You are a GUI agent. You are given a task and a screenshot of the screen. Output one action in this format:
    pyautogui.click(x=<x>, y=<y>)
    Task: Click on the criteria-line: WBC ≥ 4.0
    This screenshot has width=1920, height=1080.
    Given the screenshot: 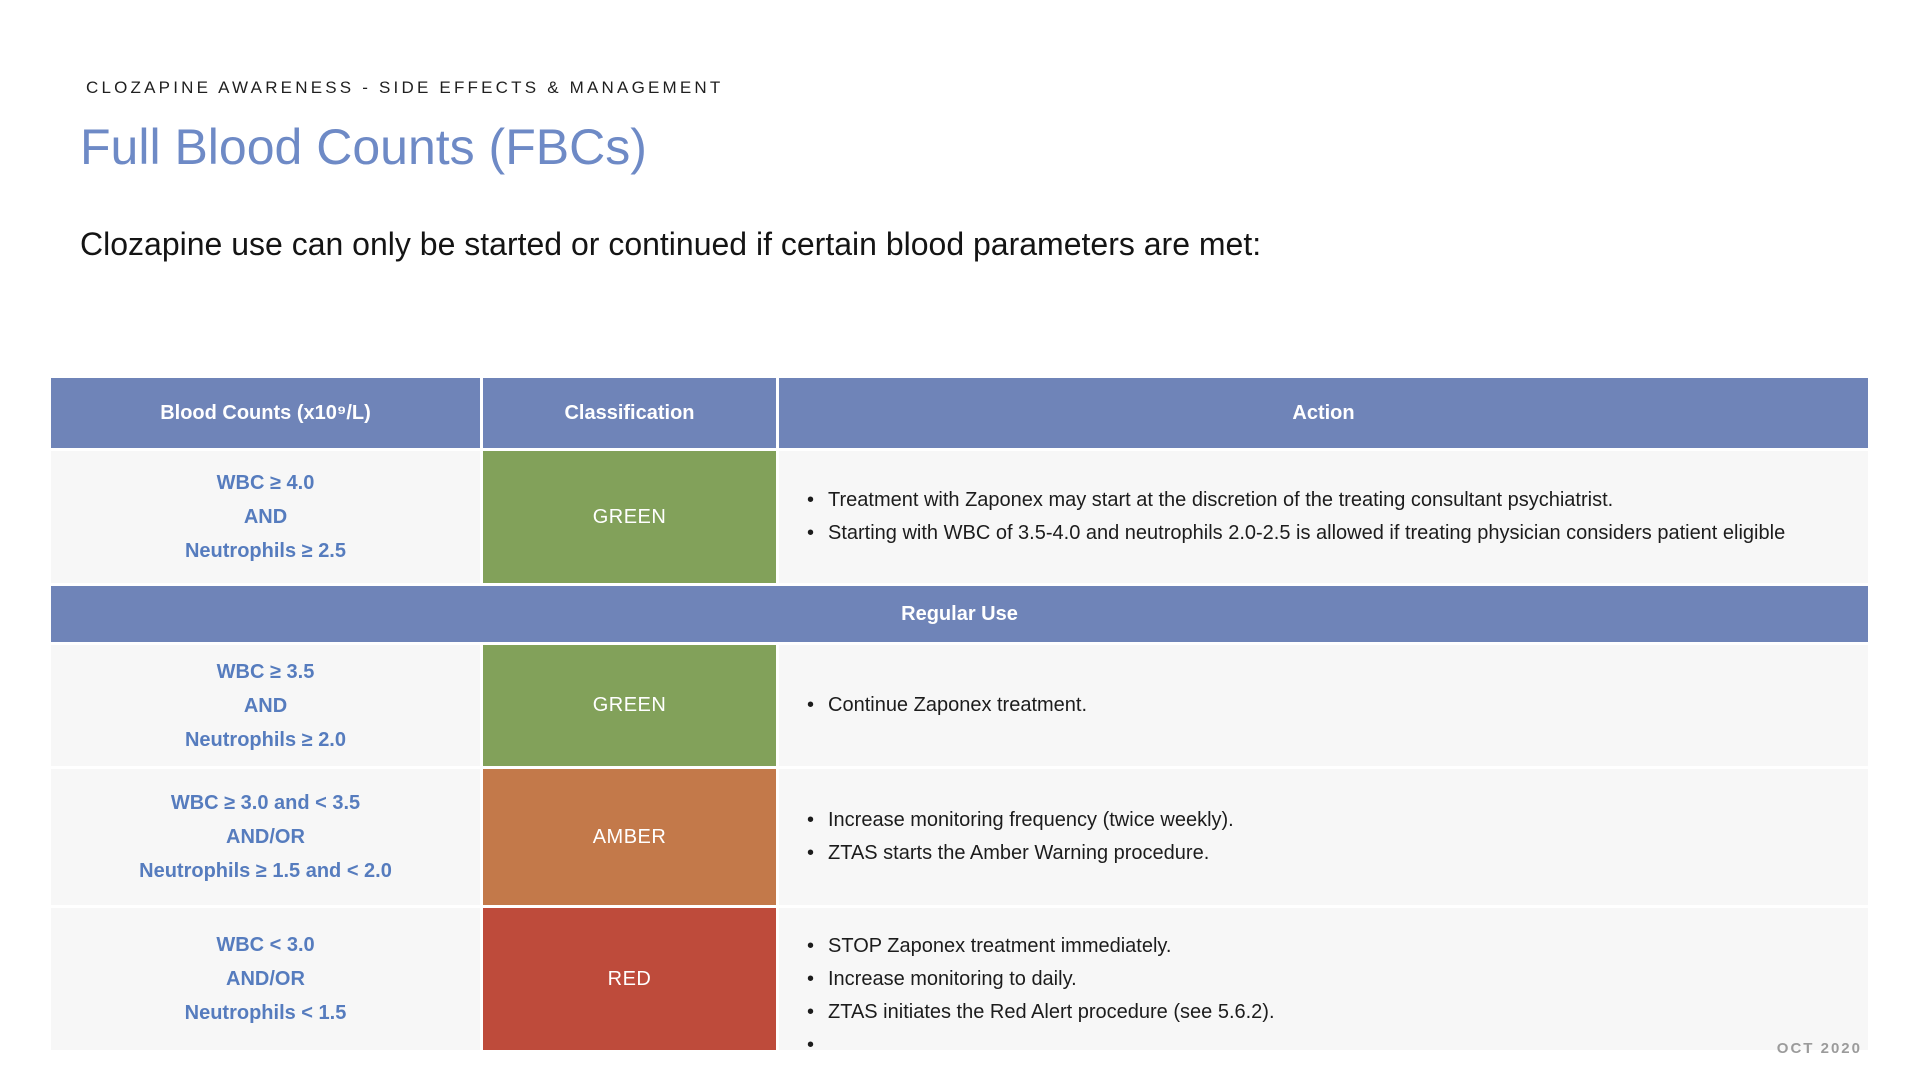 What is the action you would take?
    pyautogui.click(x=265, y=483)
    